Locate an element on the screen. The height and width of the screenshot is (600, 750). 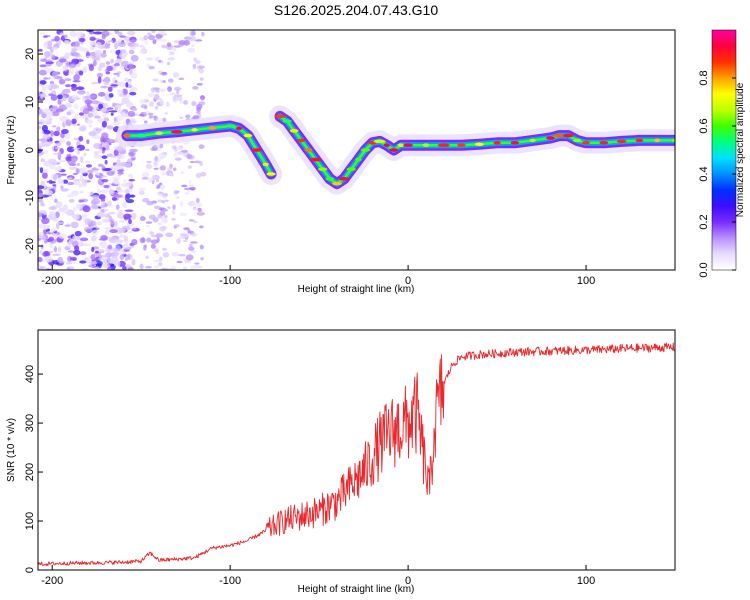
x-tick-label: -200 is located at coordinates (52, 281).